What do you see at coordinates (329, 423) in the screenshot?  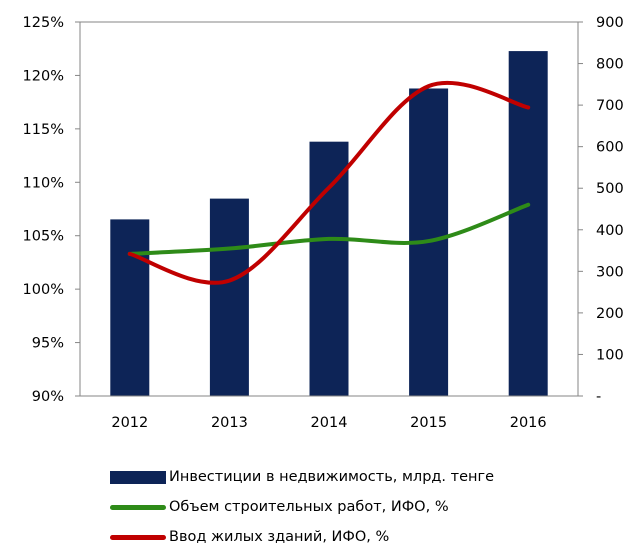 I see `x-axis-tick-label: 2014` at bounding box center [329, 423].